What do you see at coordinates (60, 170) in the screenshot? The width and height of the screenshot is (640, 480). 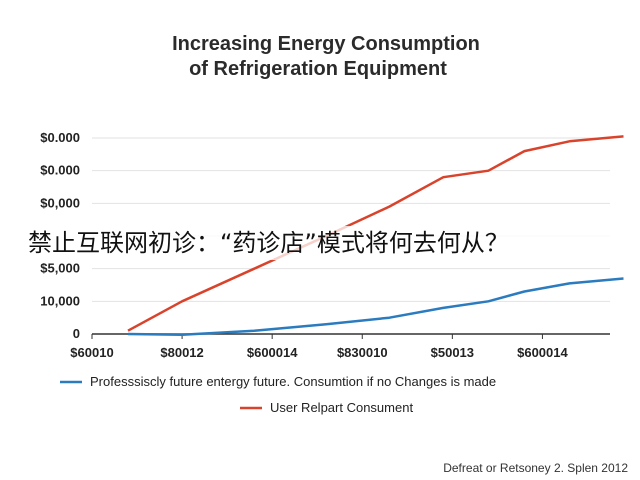 I see `y-tick-label-5: $0.000` at bounding box center [60, 170].